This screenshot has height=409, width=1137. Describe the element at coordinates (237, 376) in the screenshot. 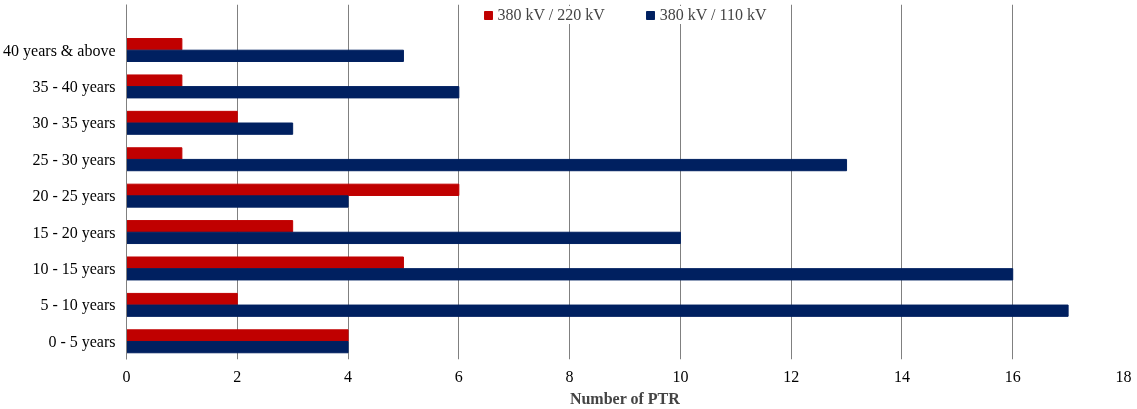

I see `x-tick-label: 2` at that location.